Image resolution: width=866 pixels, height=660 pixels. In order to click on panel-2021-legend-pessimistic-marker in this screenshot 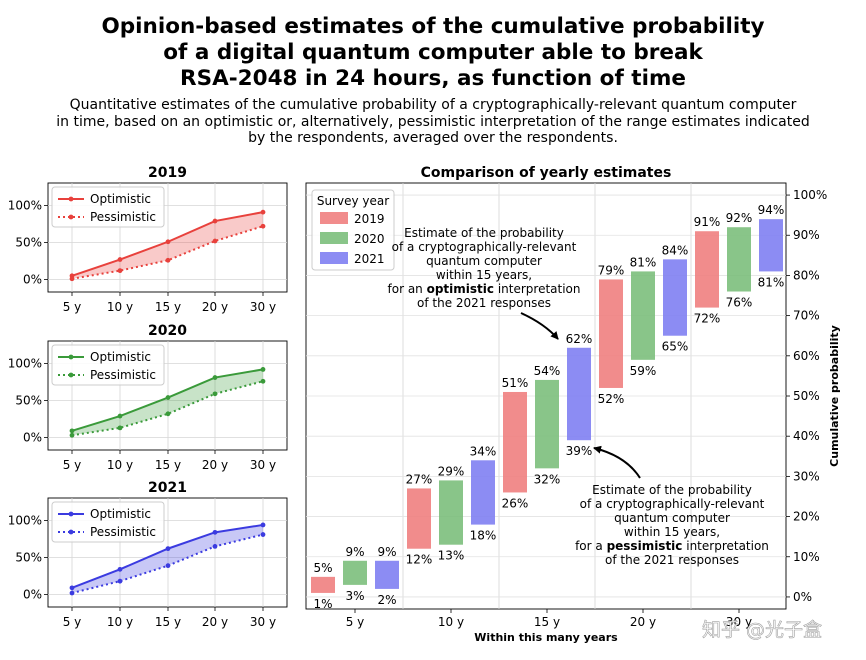, I will do `click(71, 532)`.